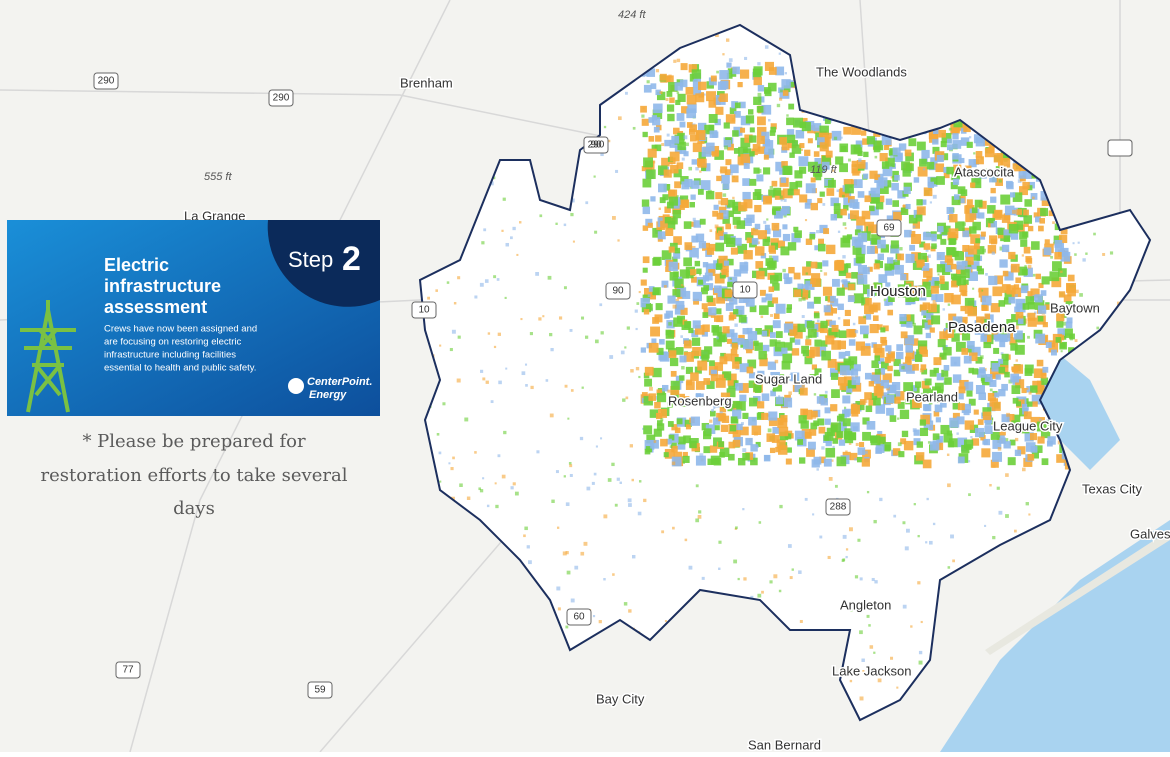  What do you see at coordinates (618, 291) in the screenshot?
I see `shield-number: 90` at bounding box center [618, 291].